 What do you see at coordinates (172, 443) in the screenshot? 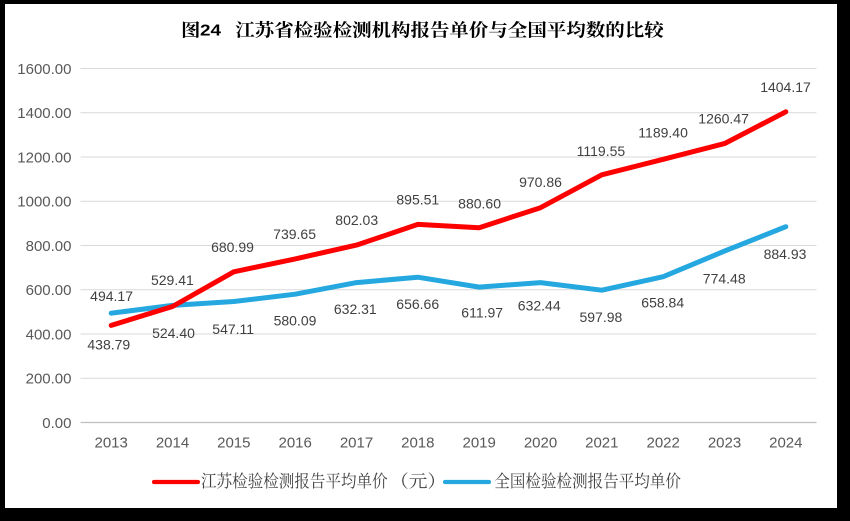
I see `svg-text: 2014` at bounding box center [172, 443].